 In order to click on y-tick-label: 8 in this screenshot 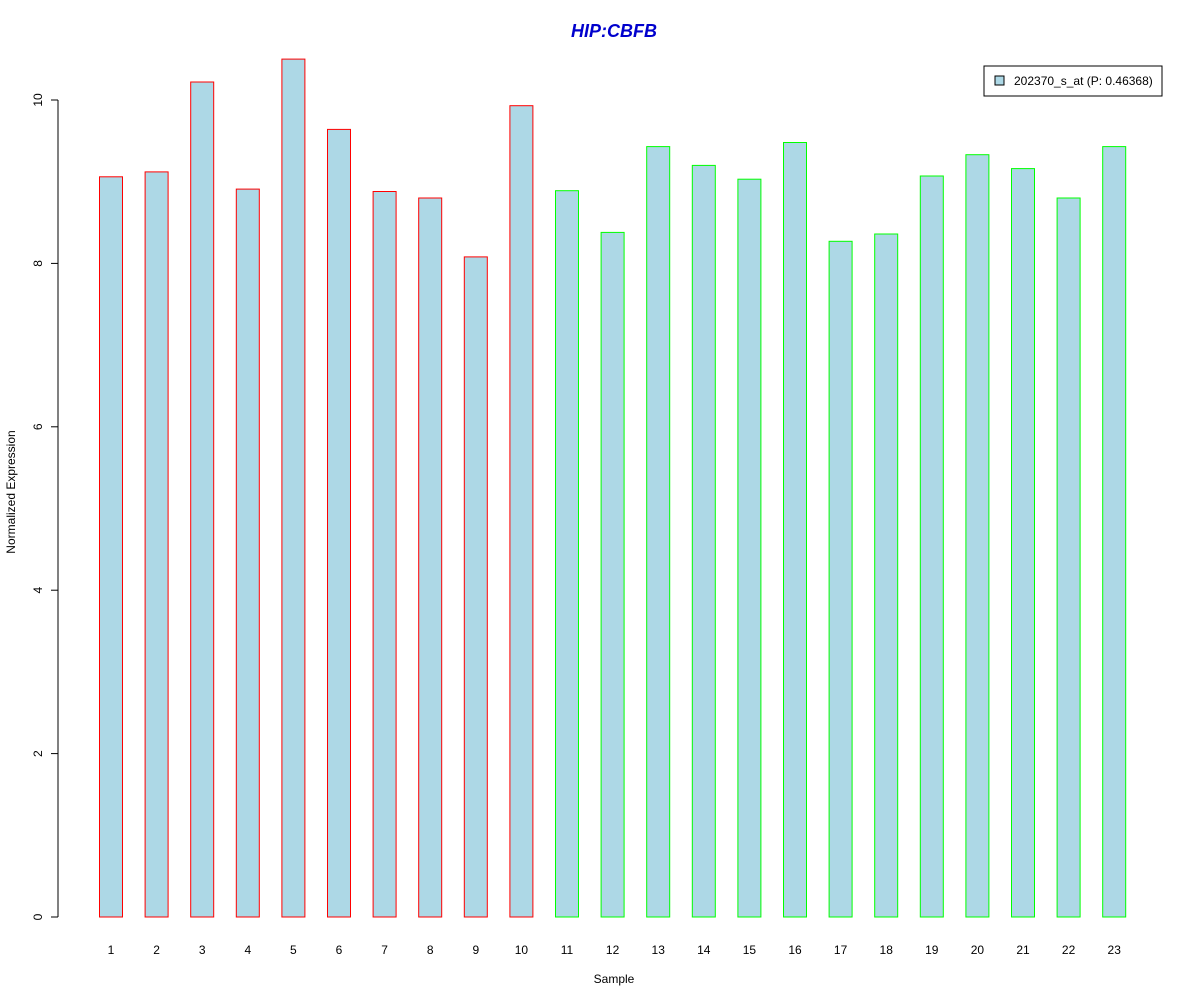, I will do `click(38, 263)`.